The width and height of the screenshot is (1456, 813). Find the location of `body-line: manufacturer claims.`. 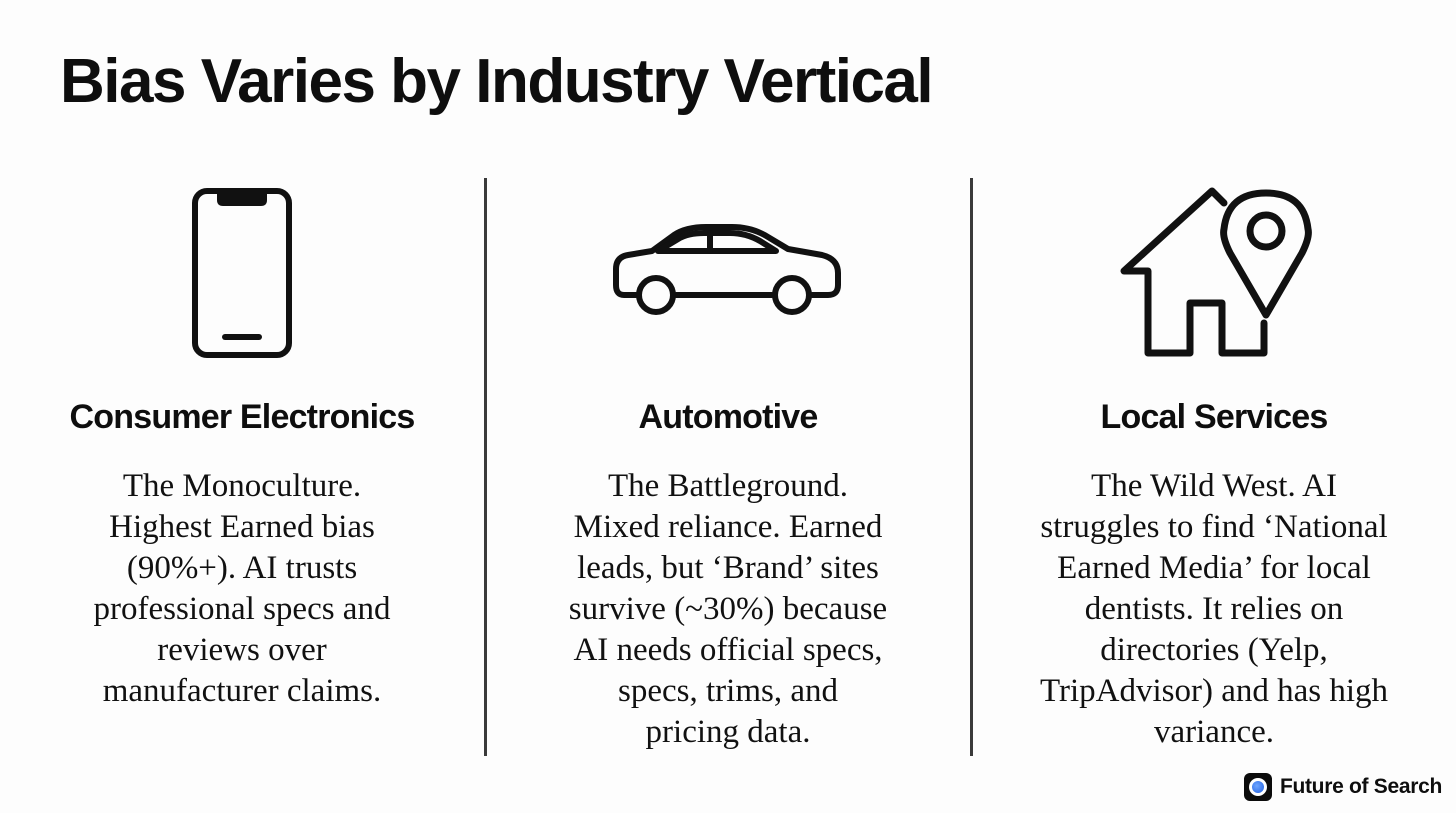

body-line: manufacturer claims. is located at coordinates (242, 691).